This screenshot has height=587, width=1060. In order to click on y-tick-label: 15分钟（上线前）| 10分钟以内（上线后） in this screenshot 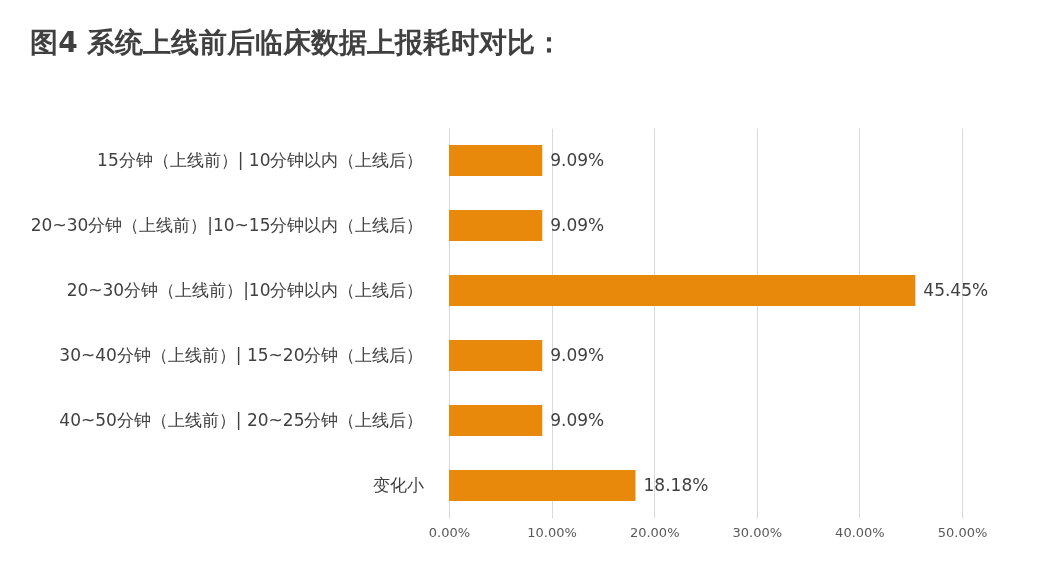, I will do `click(260, 159)`.